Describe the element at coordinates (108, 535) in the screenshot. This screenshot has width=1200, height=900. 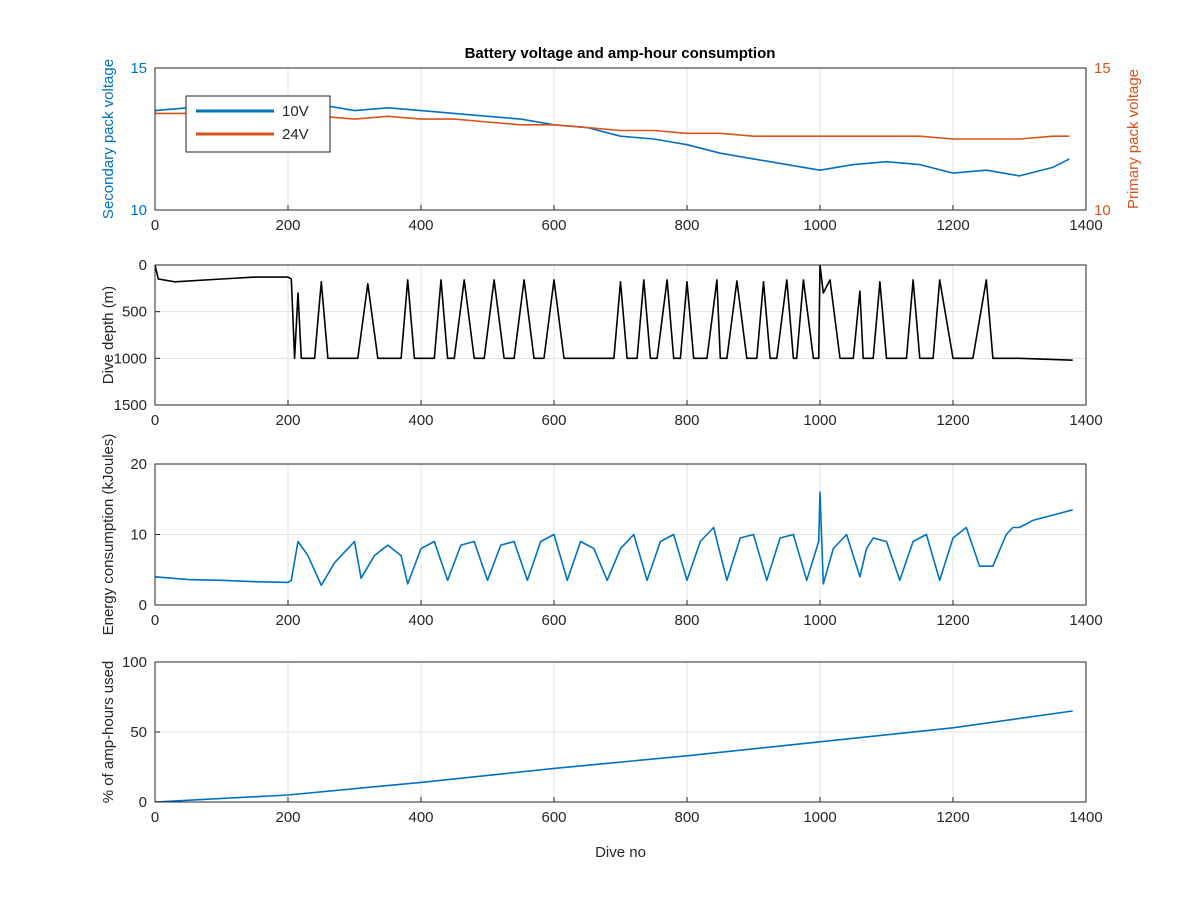
I see `y-axis-label: Energy consumption (kJoules)` at that location.